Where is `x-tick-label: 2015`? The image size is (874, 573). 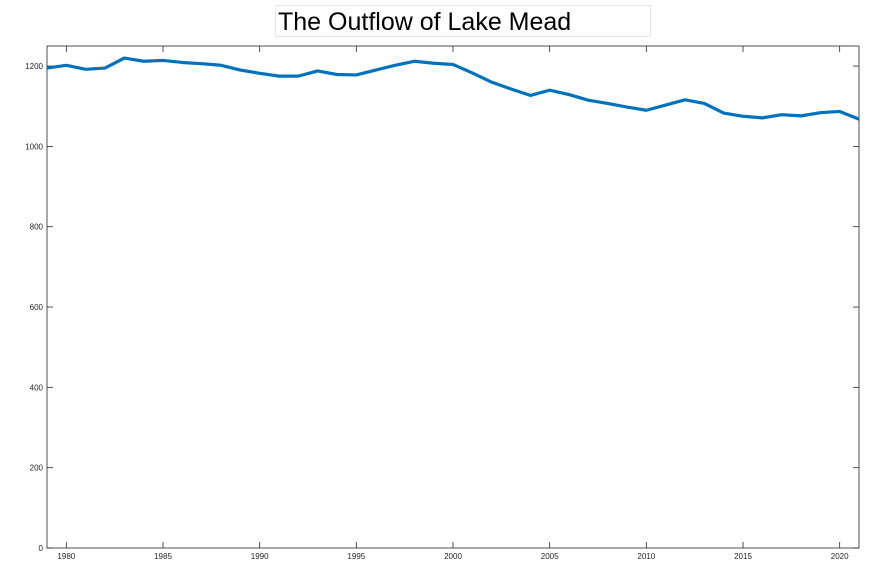 x-tick-label: 2015 is located at coordinates (743, 556).